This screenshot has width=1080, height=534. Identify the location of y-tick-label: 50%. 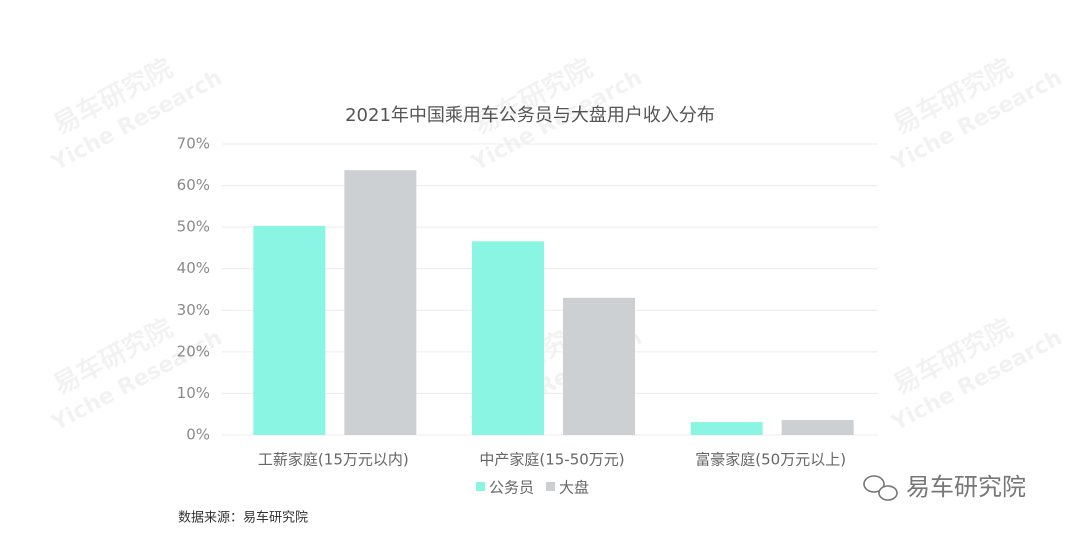
(193, 227).